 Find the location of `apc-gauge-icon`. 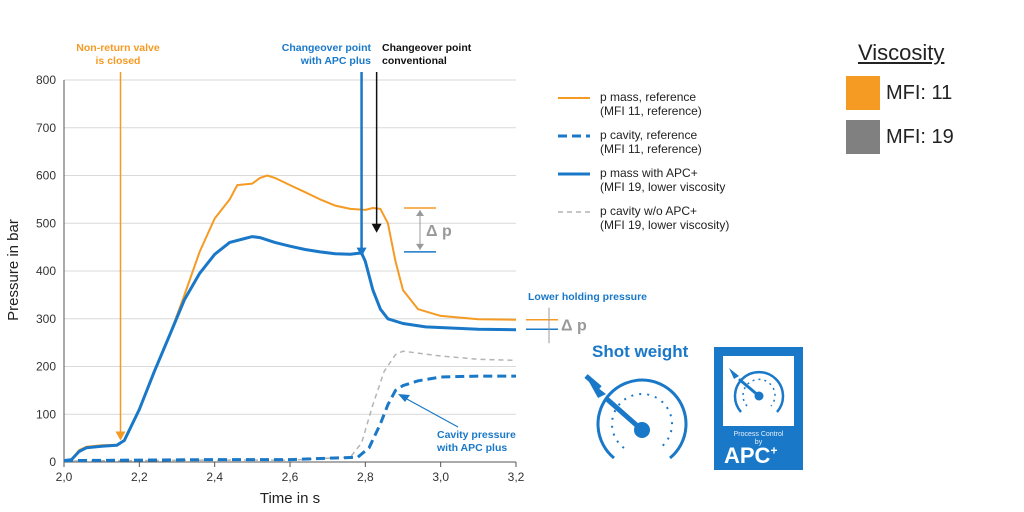

apc-gauge-icon is located at coordinates (757, 390).